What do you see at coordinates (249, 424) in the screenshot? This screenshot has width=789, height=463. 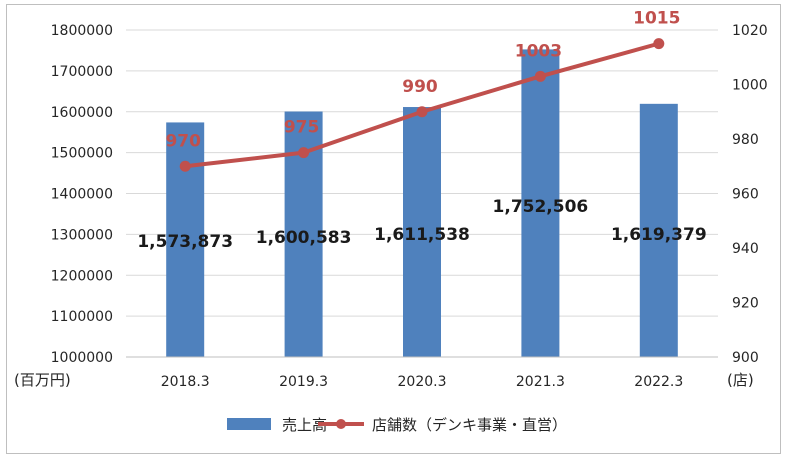 I see `legend-swatch-bar` at bounding box center [249, 424].